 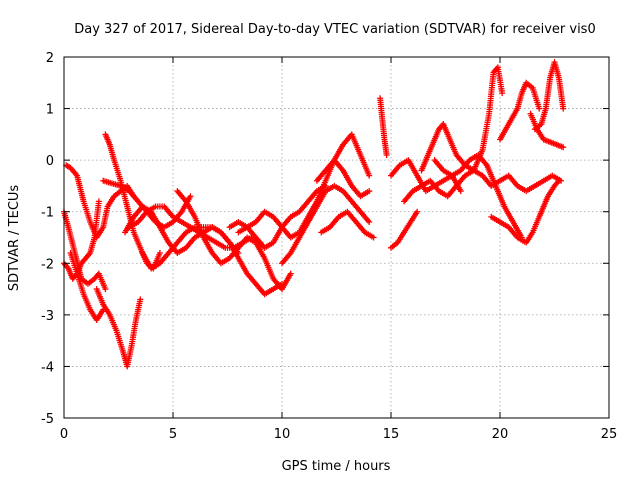 I want to click on y-tick-label: 2, so click(x=50, y=58).